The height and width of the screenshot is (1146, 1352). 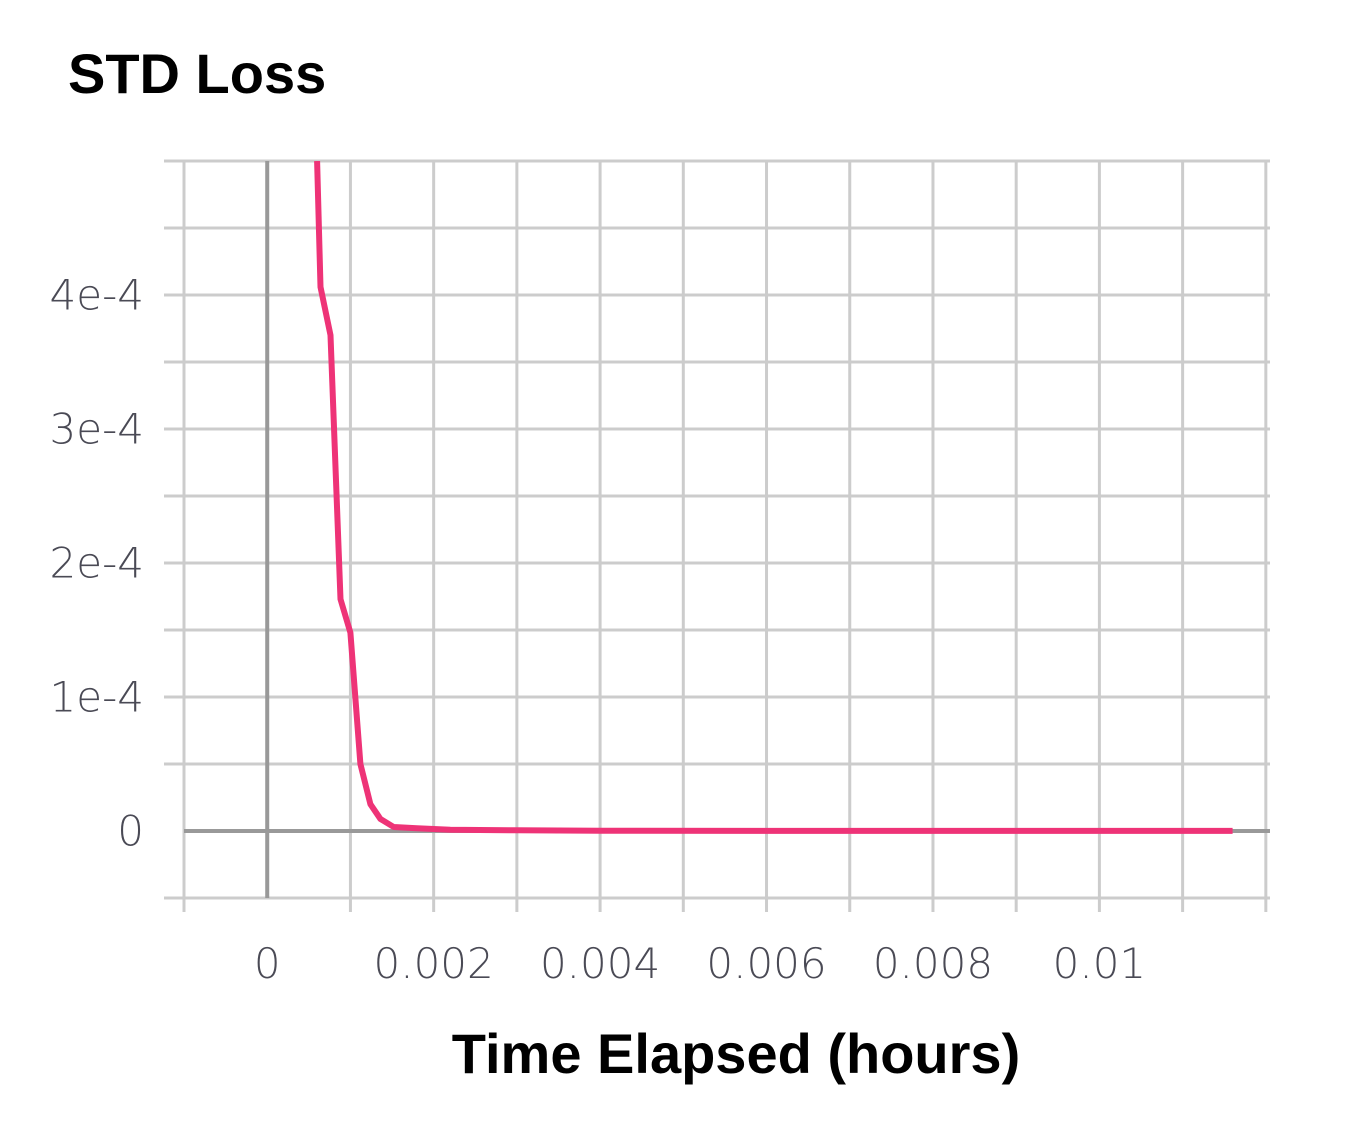 I want to click on x-tick-label: 0.004, so click(x=600, y=963).